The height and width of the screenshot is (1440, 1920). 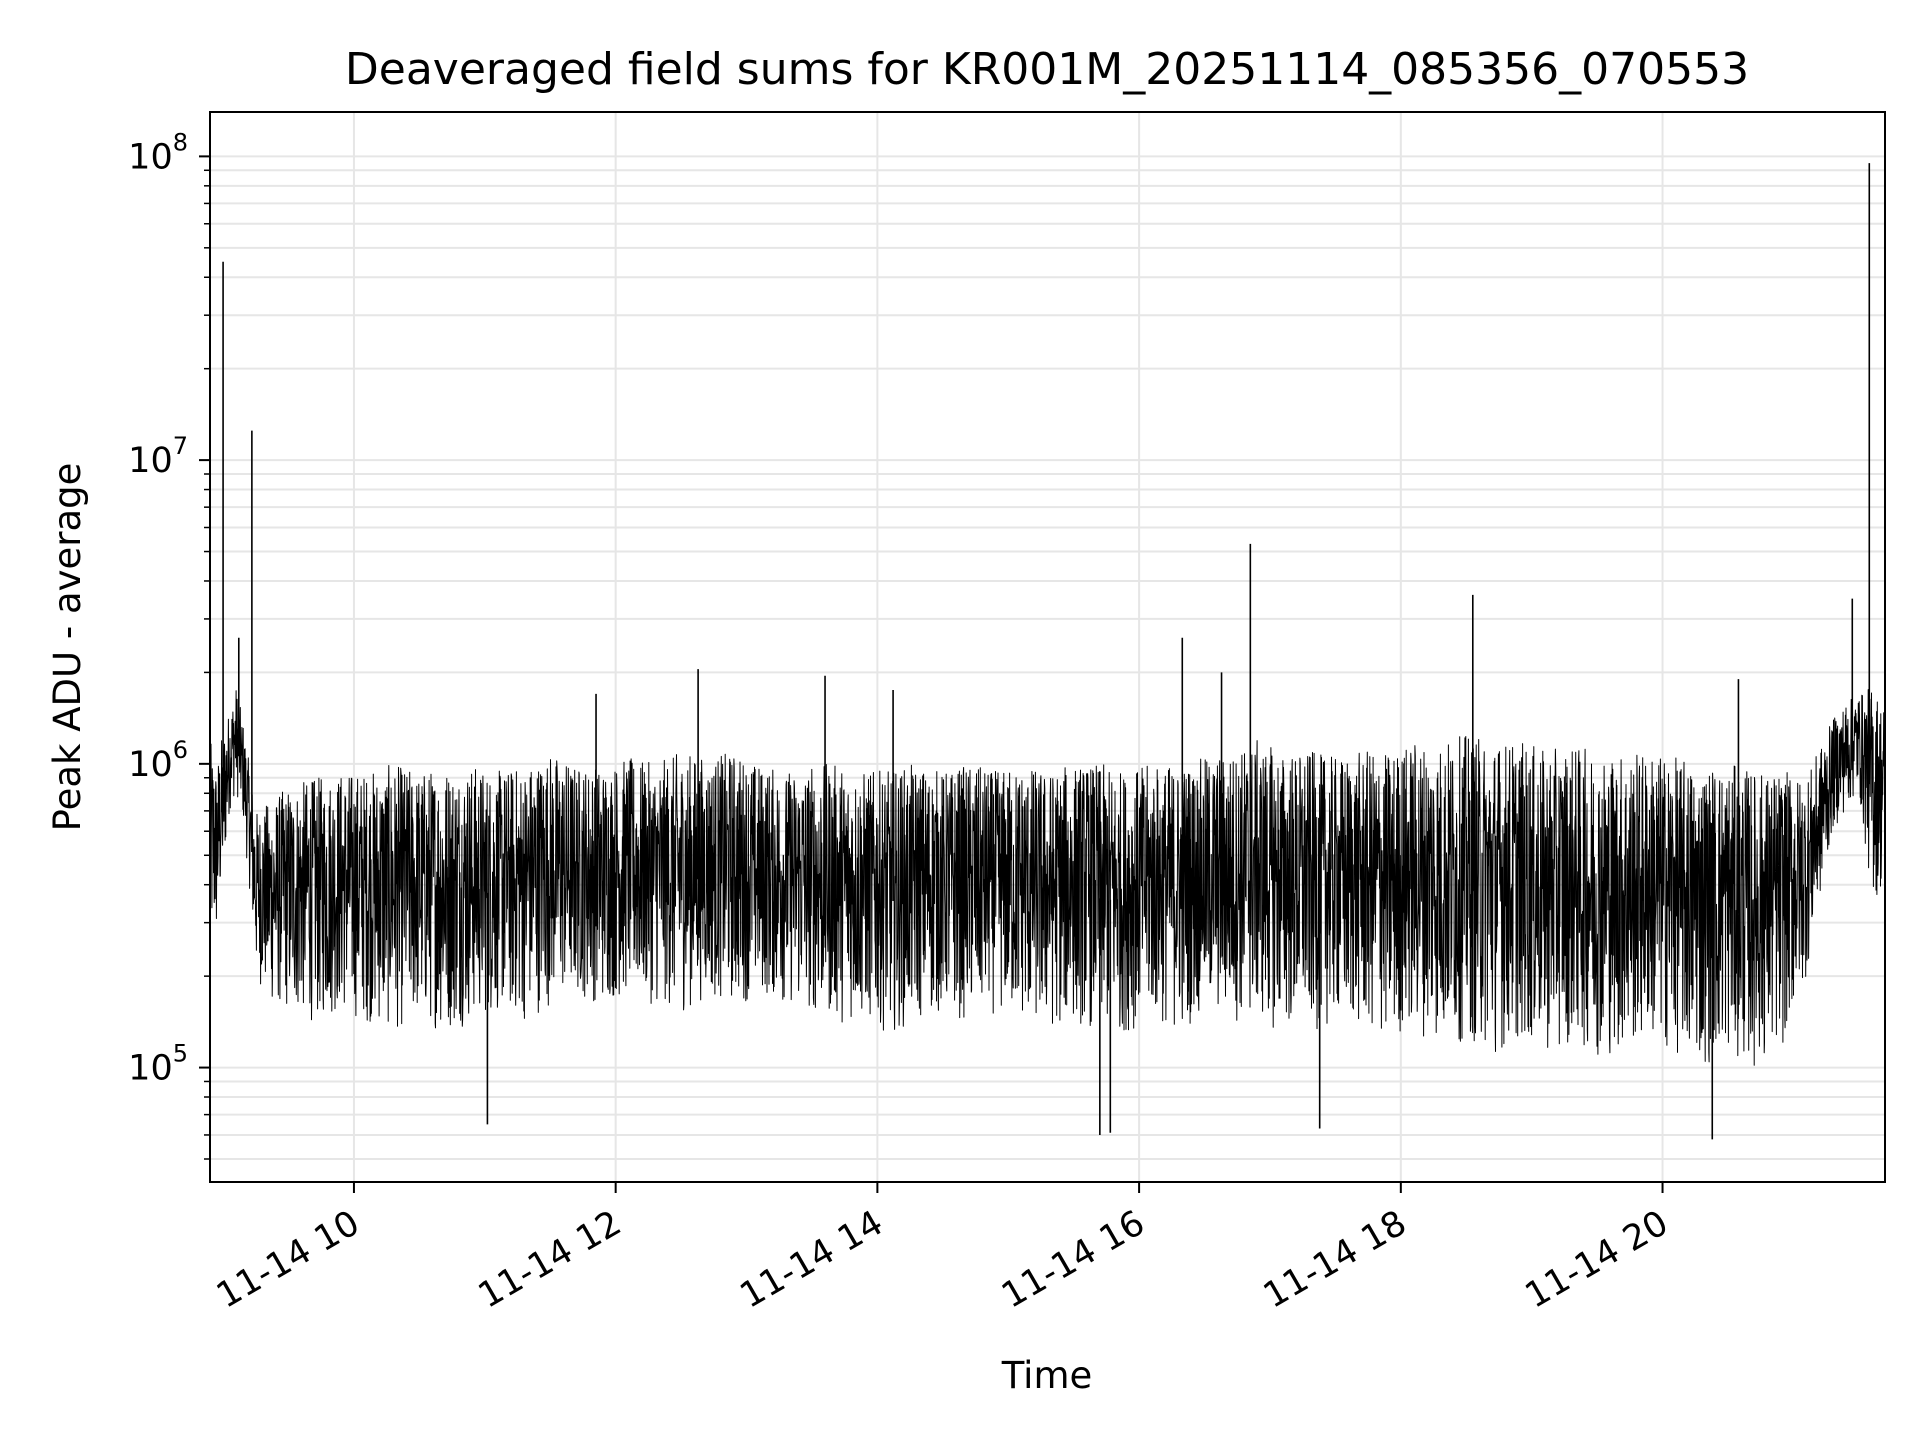 What do you see at coordinates (158, 456) in the screenshot?
I see `y-tick-label: 10⁷` at bounding box center [158, 456].